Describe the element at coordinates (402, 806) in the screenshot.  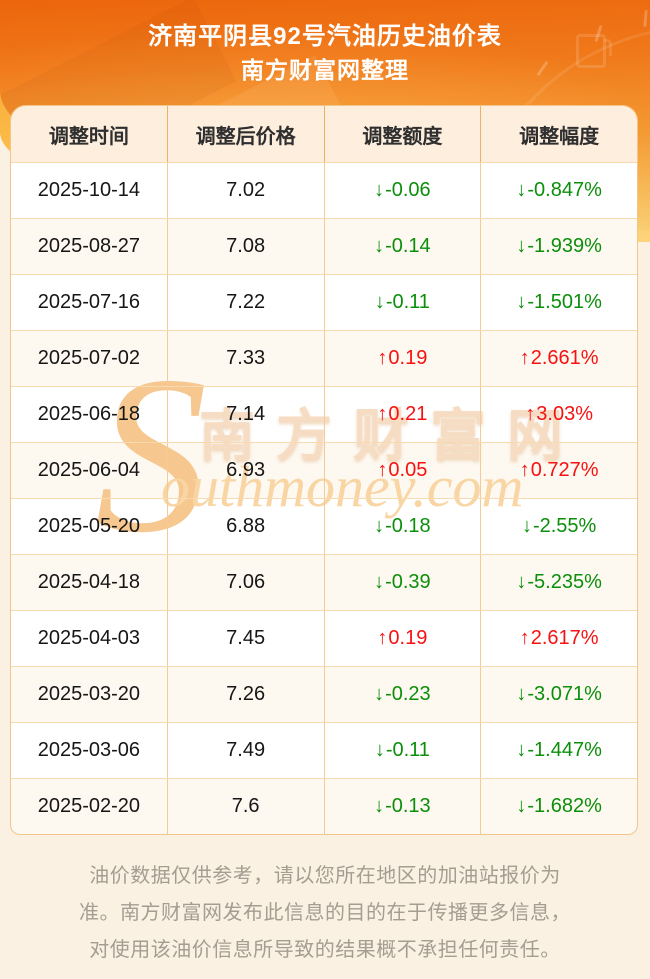
I see `cell-change-amount: ↓ -0.13` at that location.